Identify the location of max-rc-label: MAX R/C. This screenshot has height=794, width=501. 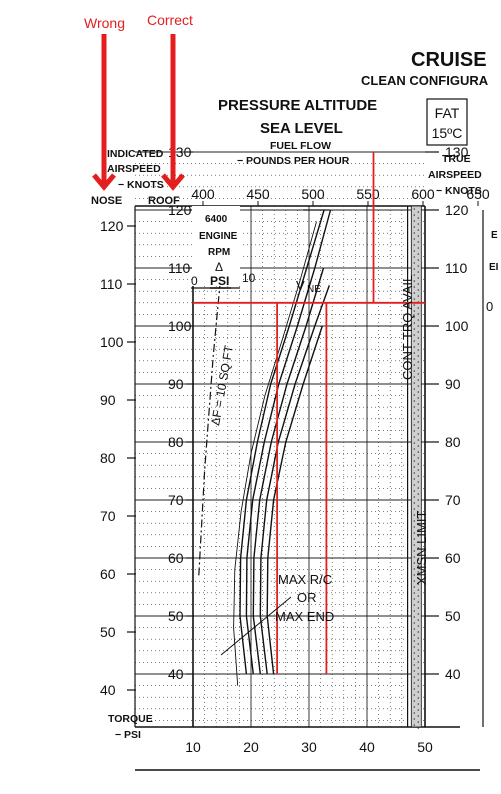
(305, 579).